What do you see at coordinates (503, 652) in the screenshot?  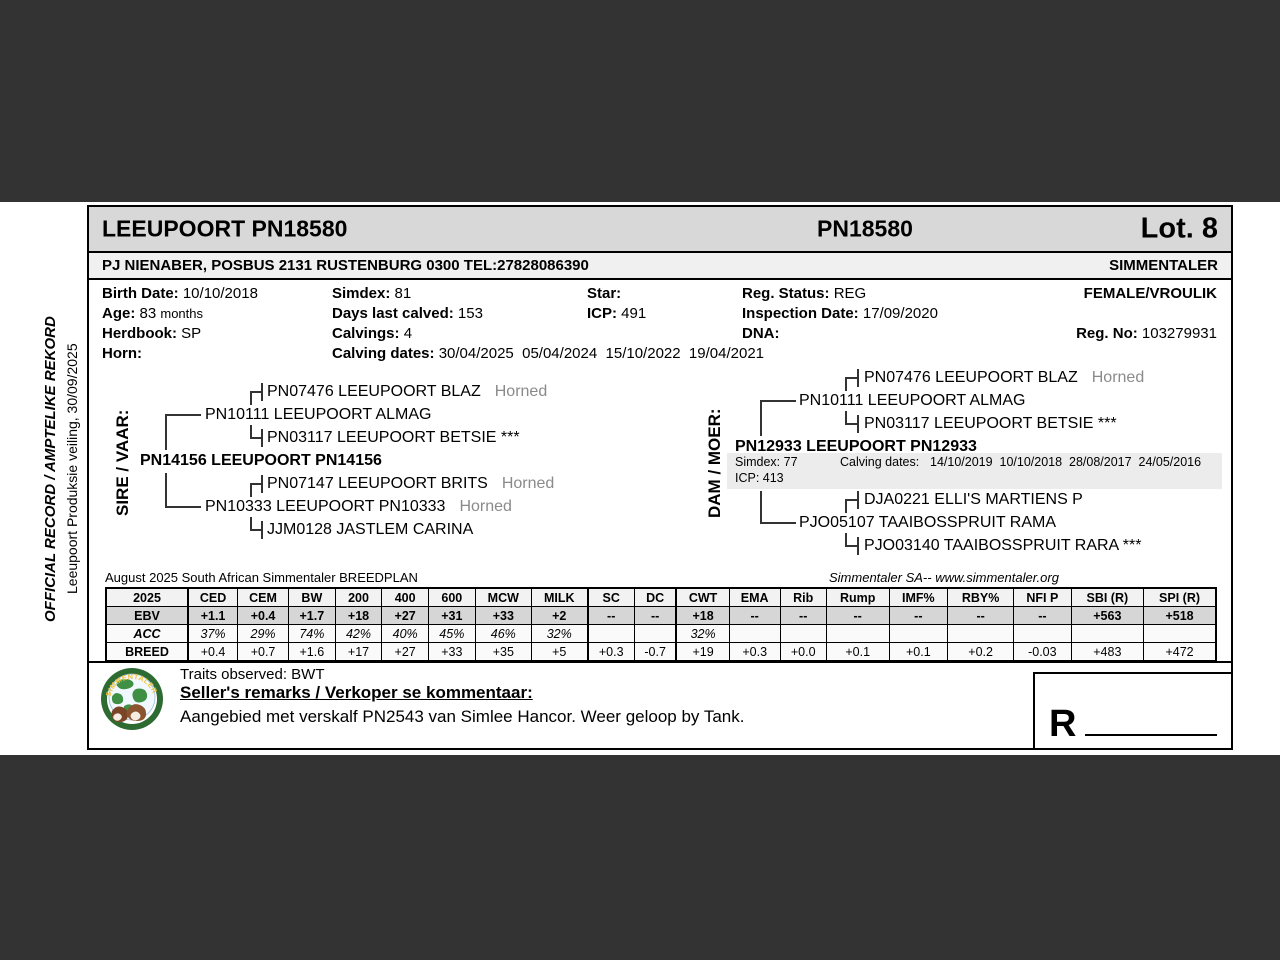 I see `table-cell: +35` at bounding box center [503, 652].